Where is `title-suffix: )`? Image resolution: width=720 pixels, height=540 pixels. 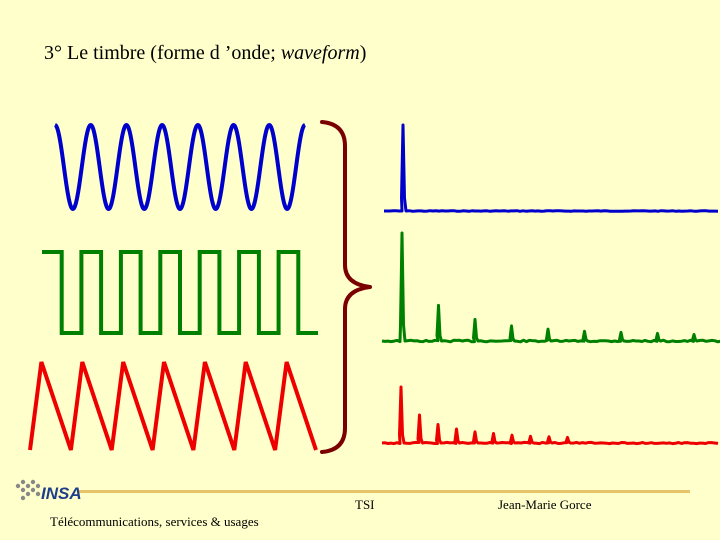
title-suffix: ) is located at coordinates (363, 53).